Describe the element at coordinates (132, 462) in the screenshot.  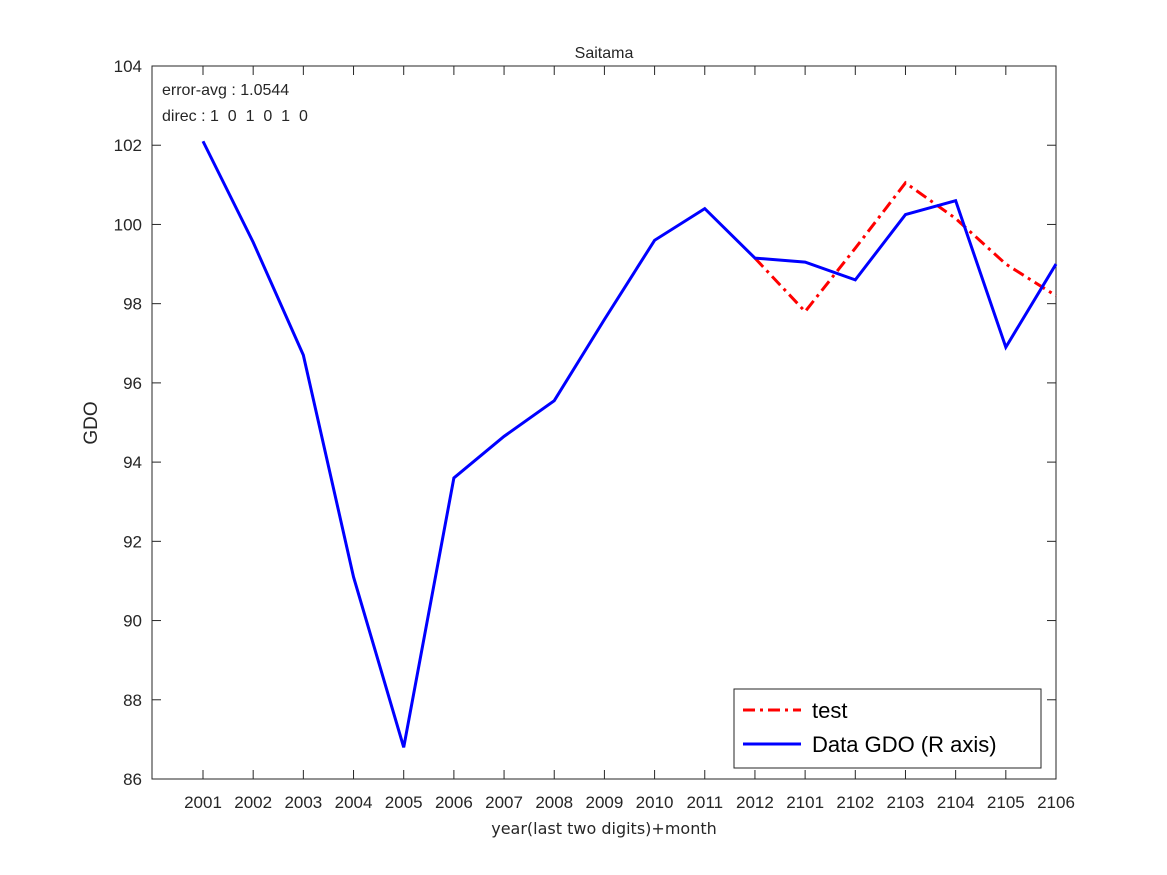
I see `y-tick-label: 94` at that location.